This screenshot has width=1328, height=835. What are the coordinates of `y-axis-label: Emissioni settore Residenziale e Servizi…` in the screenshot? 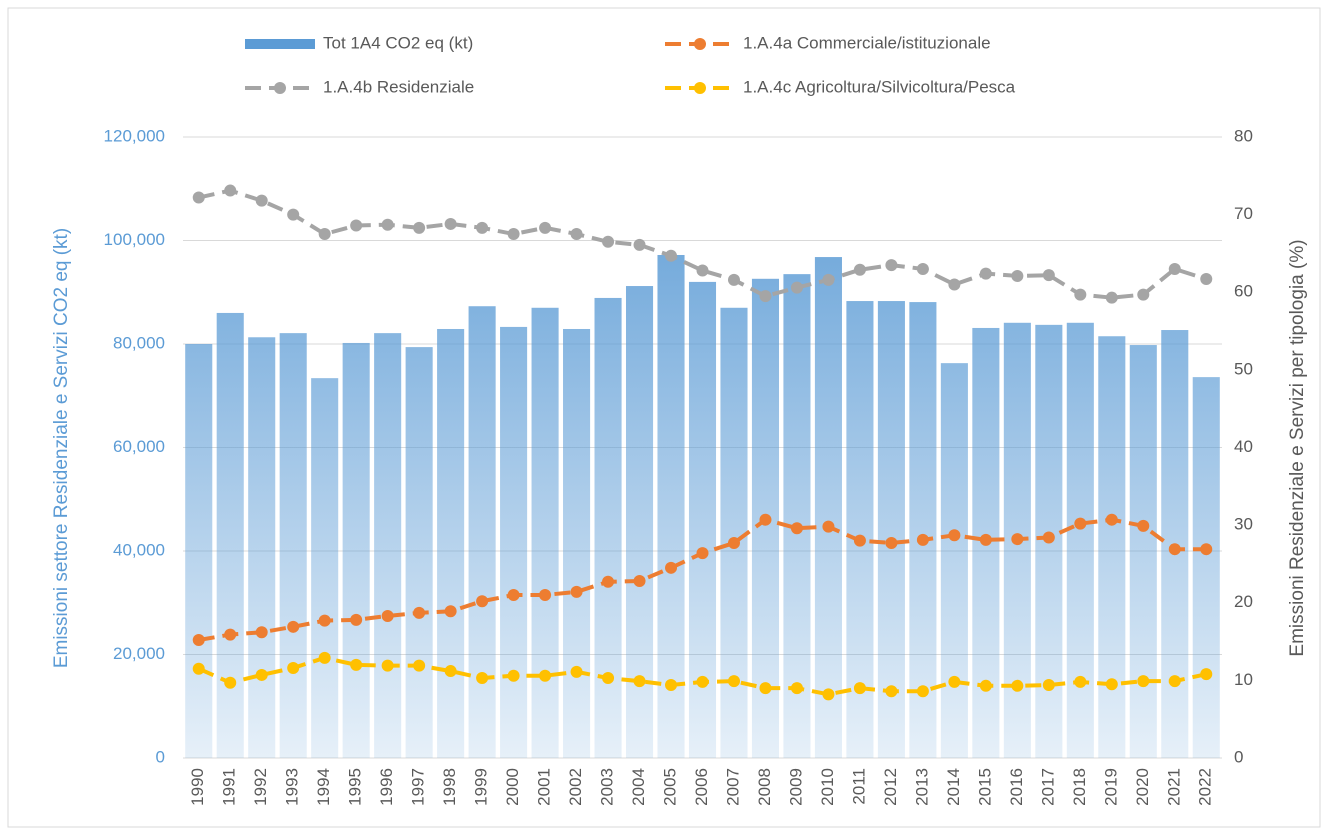 It's located at (61, 448).